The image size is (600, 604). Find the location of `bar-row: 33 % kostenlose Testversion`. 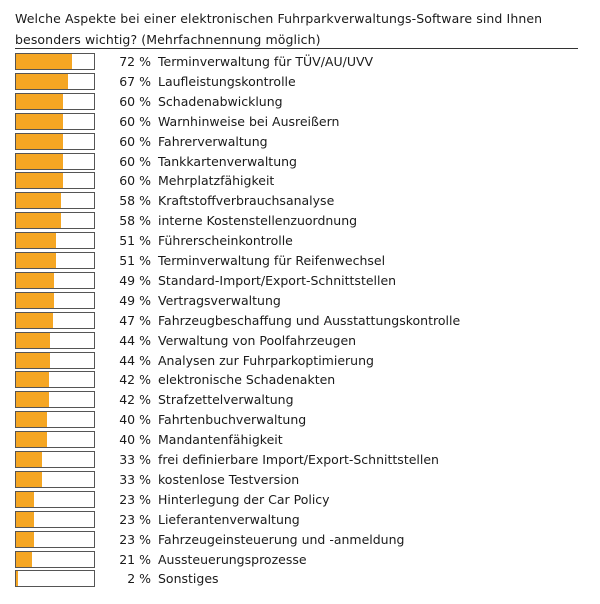

bar-row: 33 % kostenlose Testversion is located at coordinates (300, 480).